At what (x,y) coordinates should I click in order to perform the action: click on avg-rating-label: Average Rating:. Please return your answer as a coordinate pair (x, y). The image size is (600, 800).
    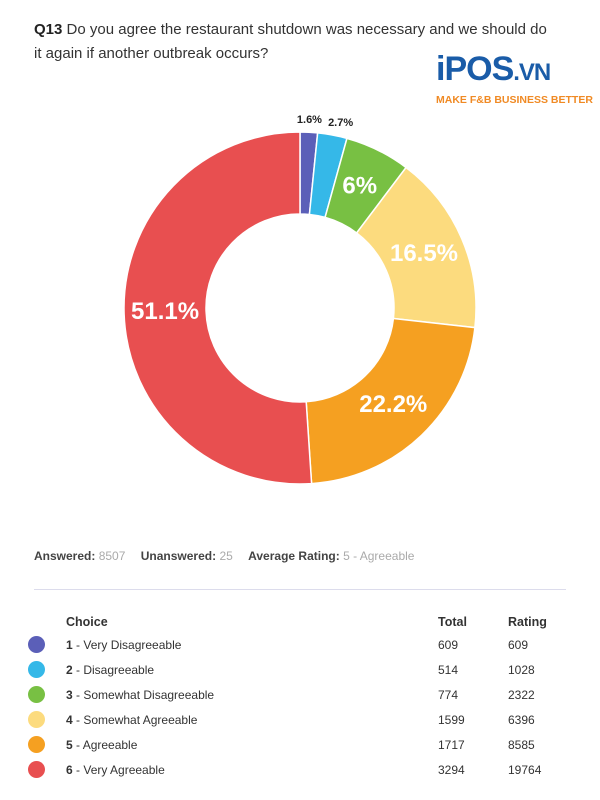
    Looking at the image, I should click on (294, 556).